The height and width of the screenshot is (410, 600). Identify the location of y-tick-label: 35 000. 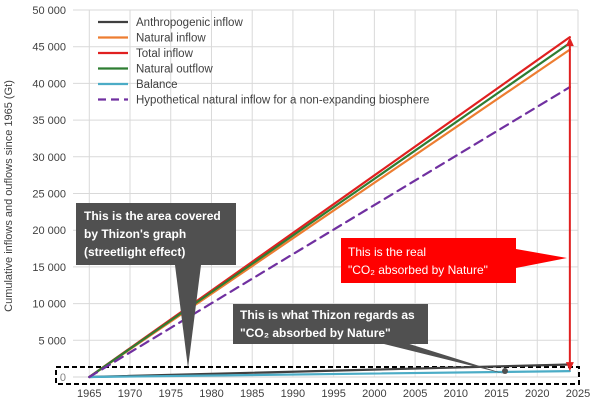
(49, 121).